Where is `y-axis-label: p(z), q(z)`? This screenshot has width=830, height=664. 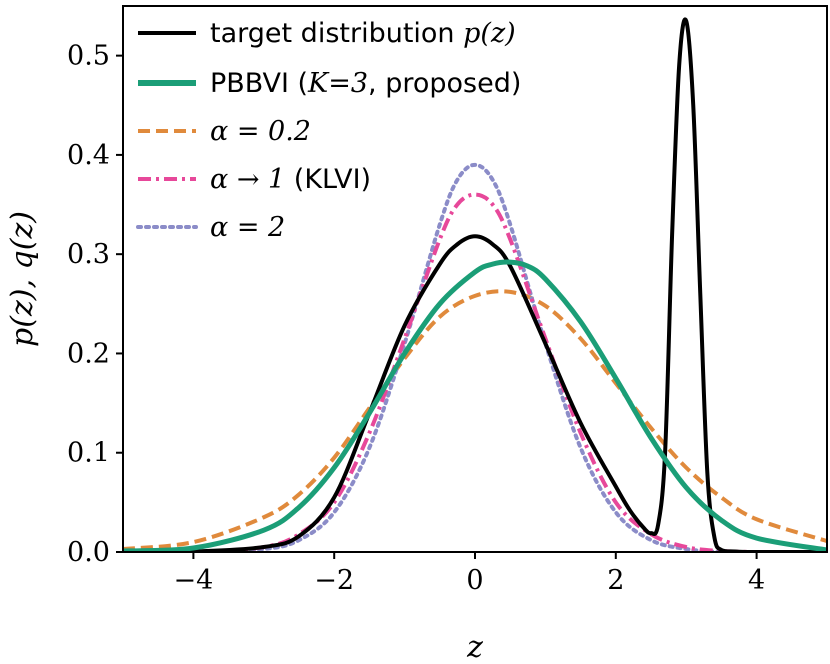
y-axis-label: p(z), q(z) is located at coordinates (22, 279).